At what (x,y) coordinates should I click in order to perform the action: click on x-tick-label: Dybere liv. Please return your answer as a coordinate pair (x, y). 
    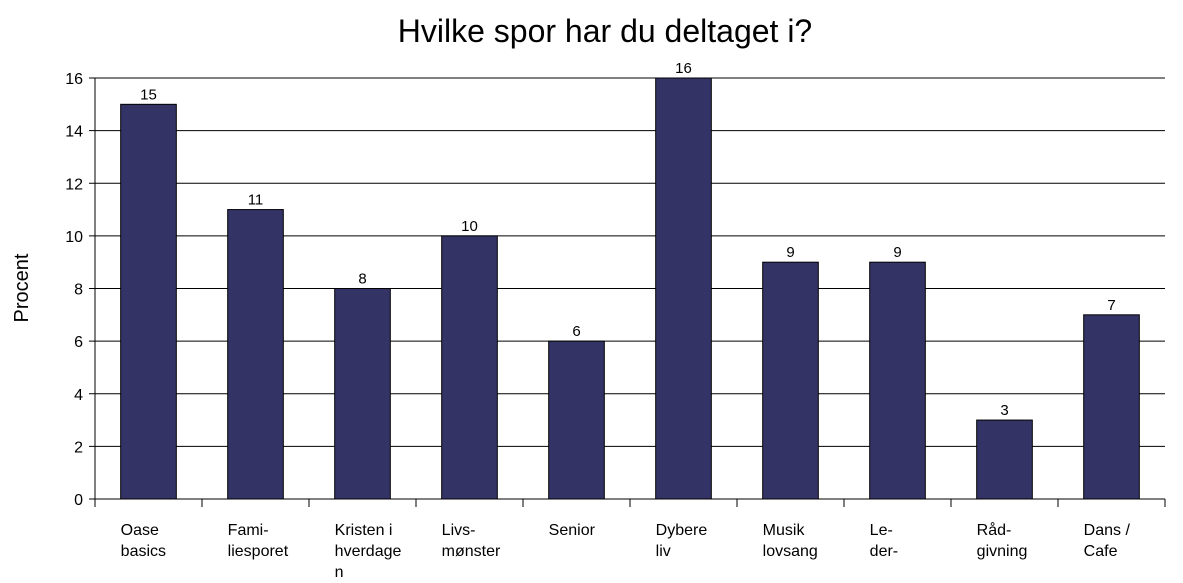
    Looking at the image, I should click on (682, 541).